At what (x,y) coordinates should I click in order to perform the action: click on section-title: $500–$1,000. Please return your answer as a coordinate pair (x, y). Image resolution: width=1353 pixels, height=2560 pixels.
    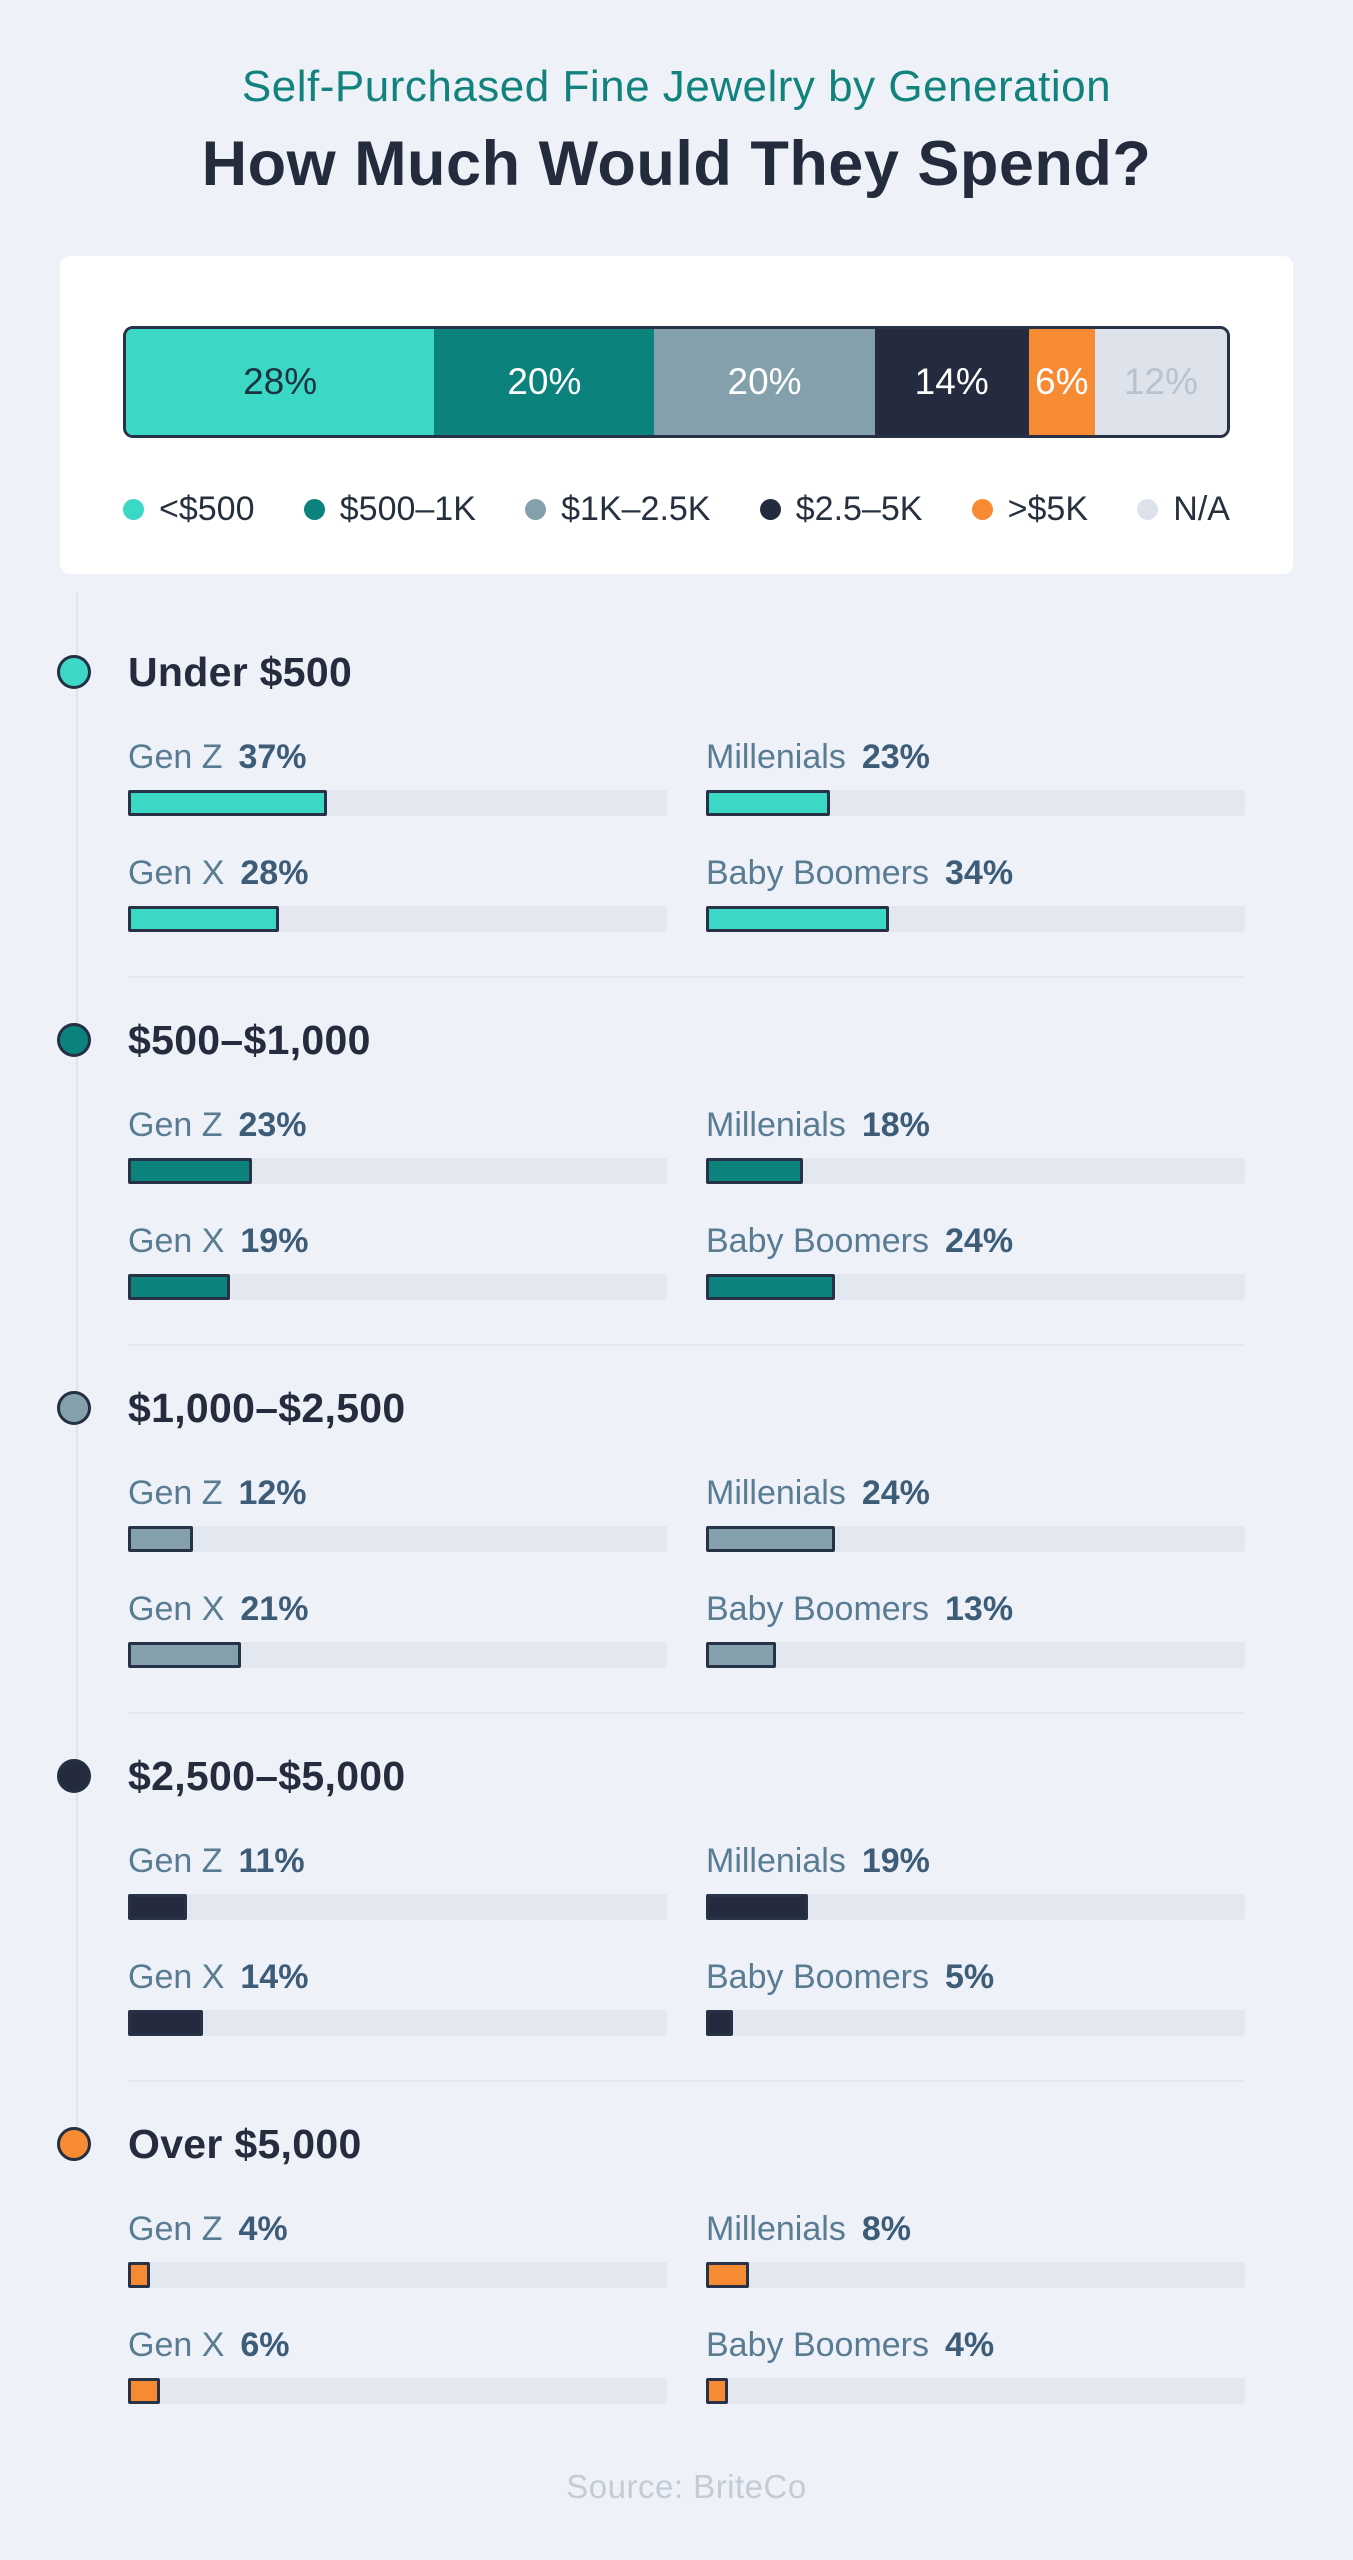
    Looking at the image, I should click on (249, 1039).